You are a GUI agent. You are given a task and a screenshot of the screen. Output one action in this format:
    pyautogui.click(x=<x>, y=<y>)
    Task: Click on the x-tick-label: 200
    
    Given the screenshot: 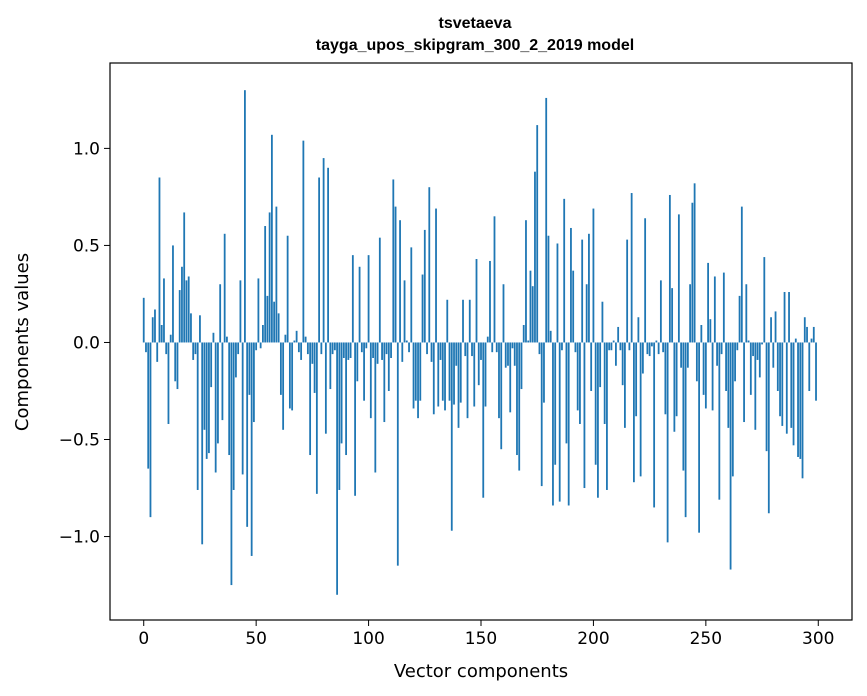 What is the action you would take?
    pyautogui.click(x=593, y=639)
    